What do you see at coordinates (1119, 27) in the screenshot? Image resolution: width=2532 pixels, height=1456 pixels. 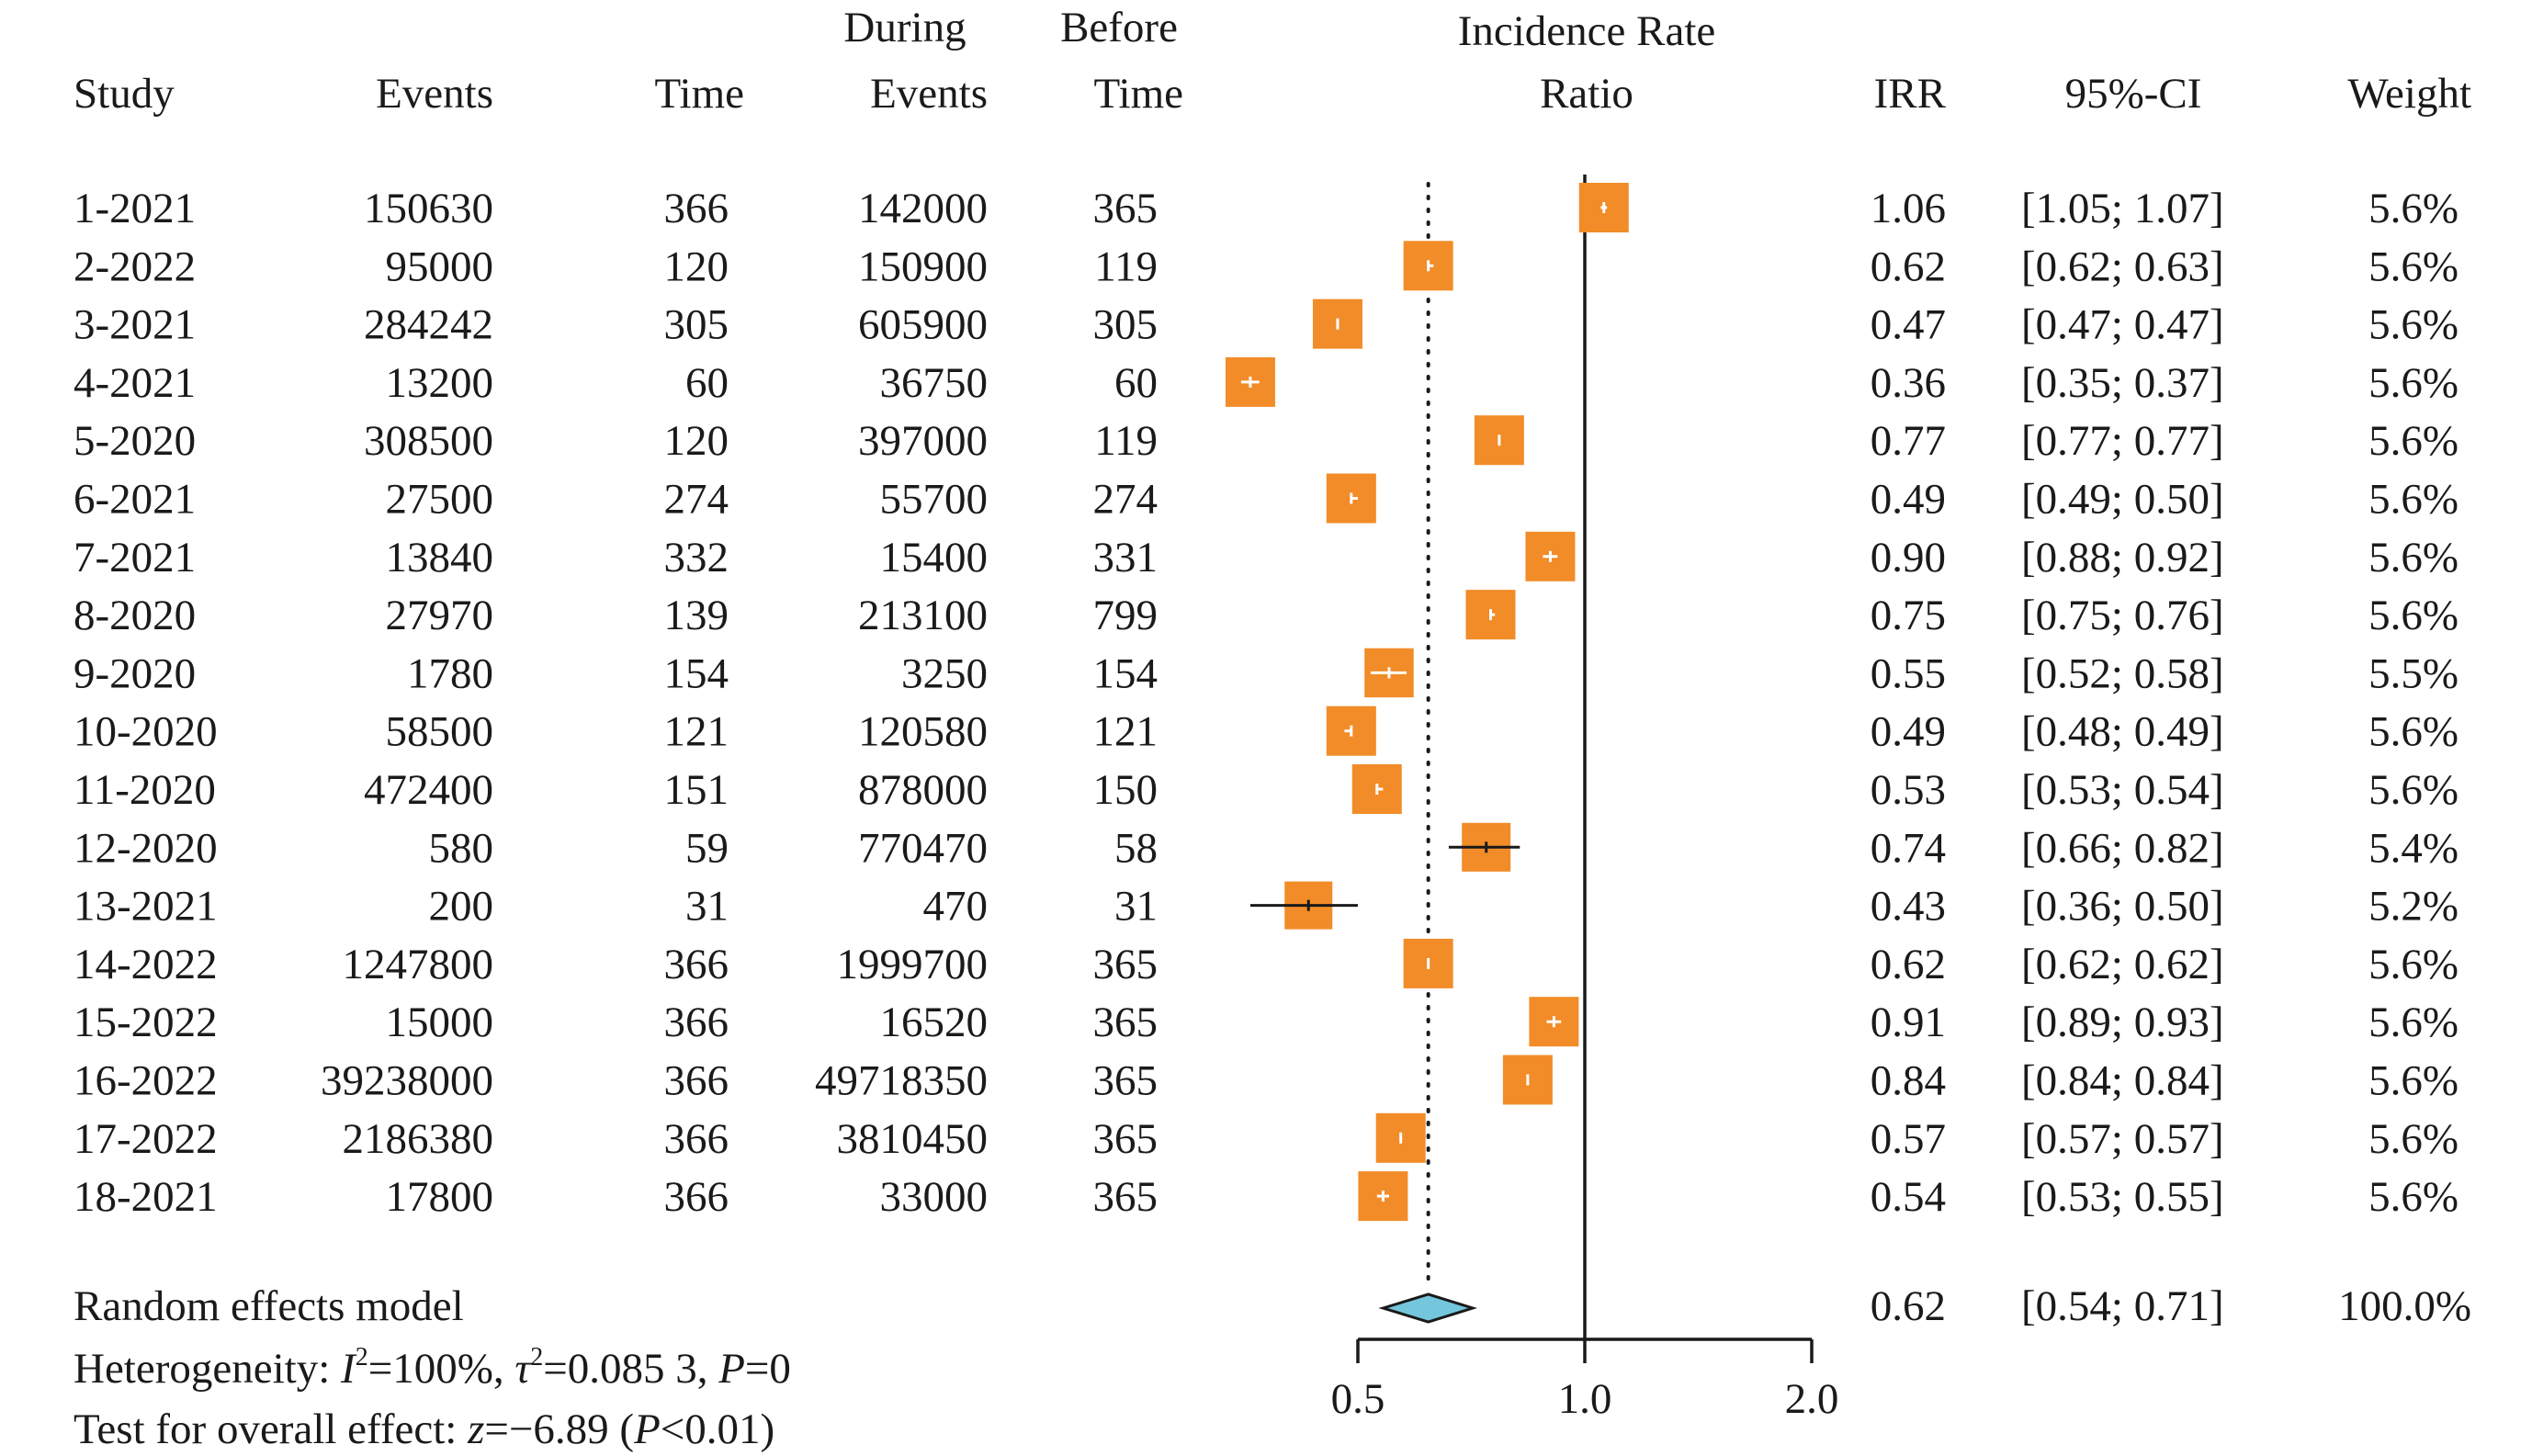 I see `header-before-group: Before` at bounding box center [1119, 27].